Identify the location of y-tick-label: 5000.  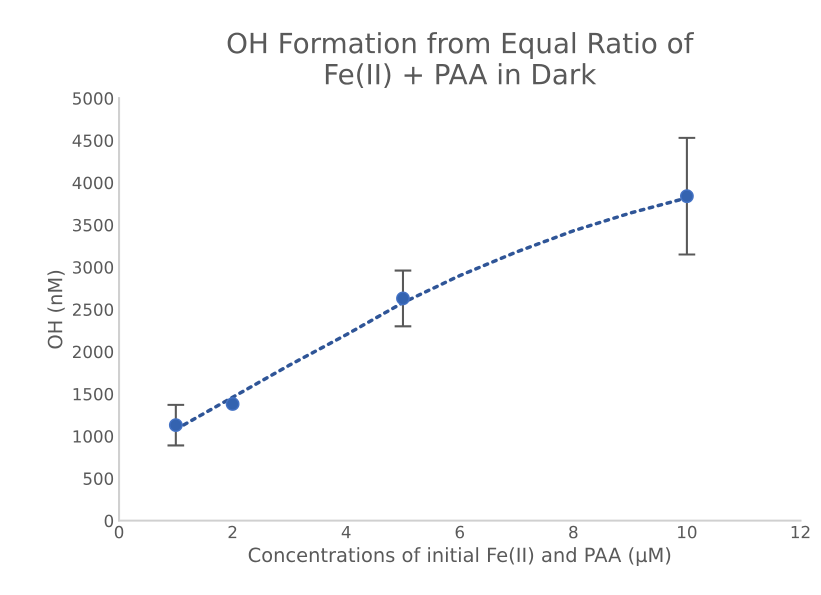
(93, 98).